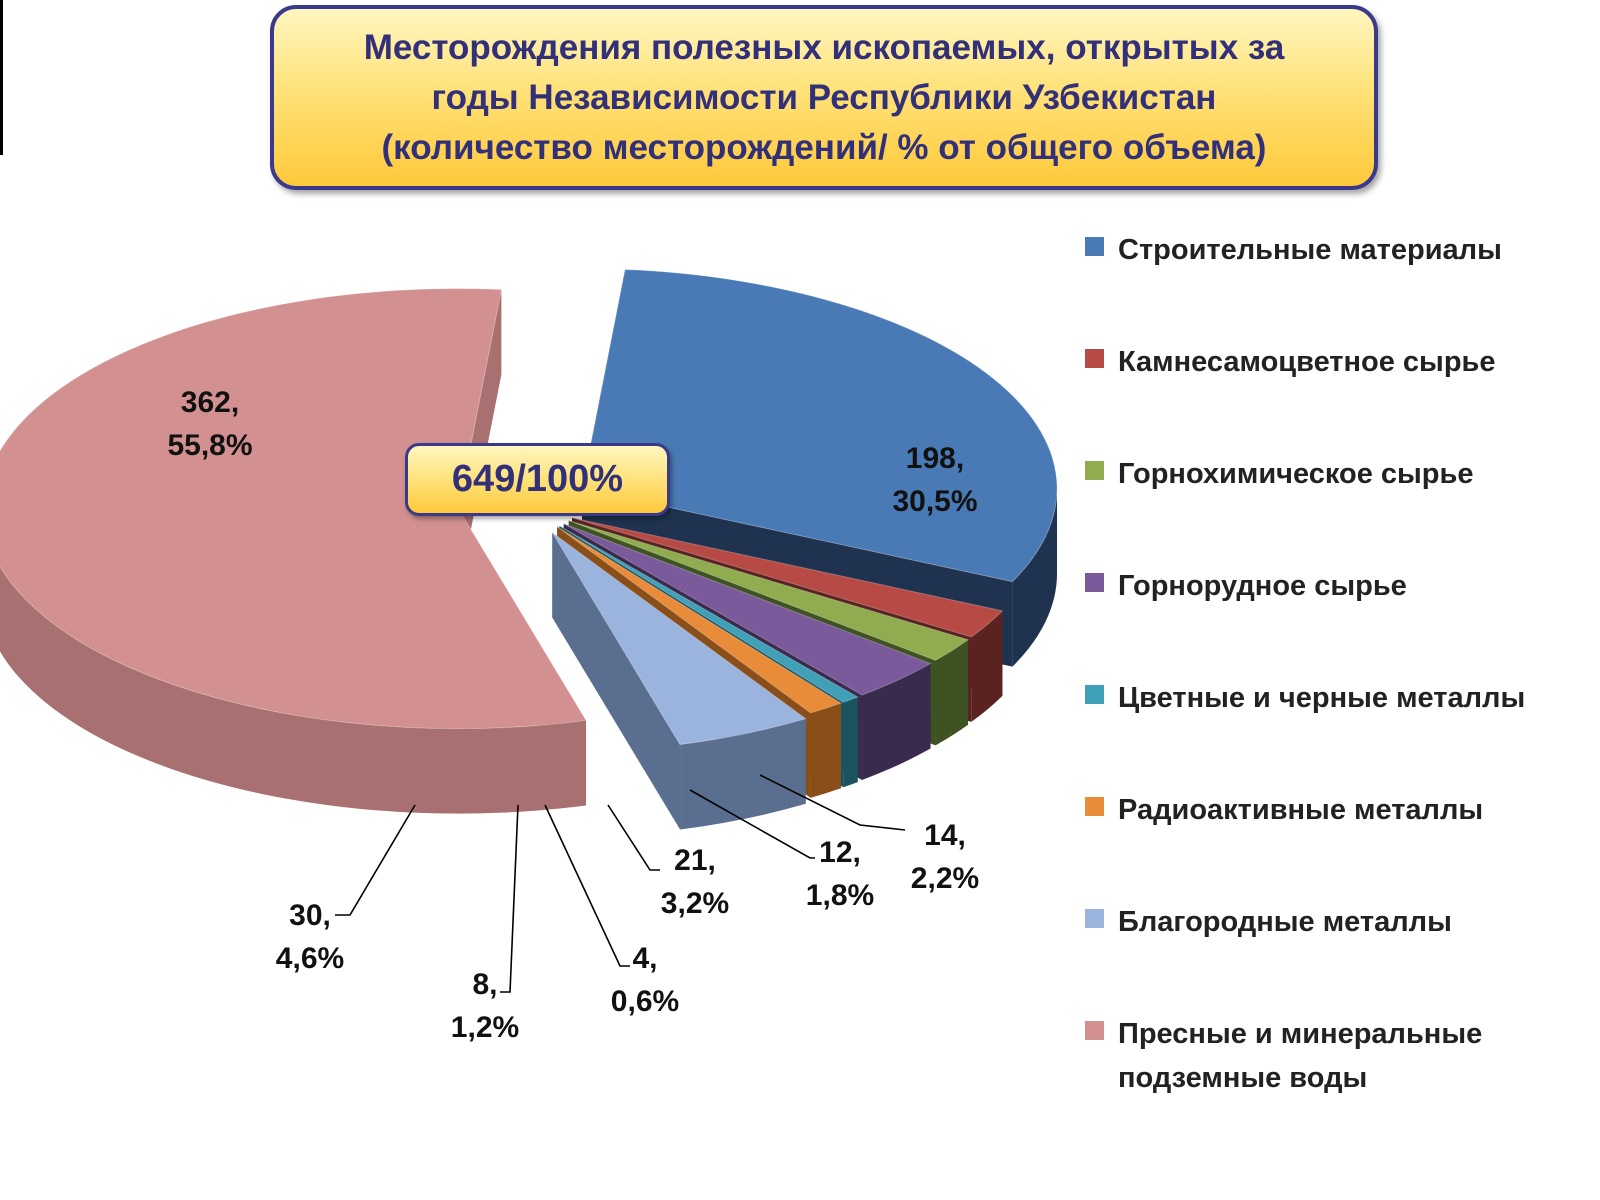 Image resolution: width=1600 pixels, height=1200 pixels. I want to click on legend-item-7: Пресные и минеральные подземные воды, so click(1283, 1056).